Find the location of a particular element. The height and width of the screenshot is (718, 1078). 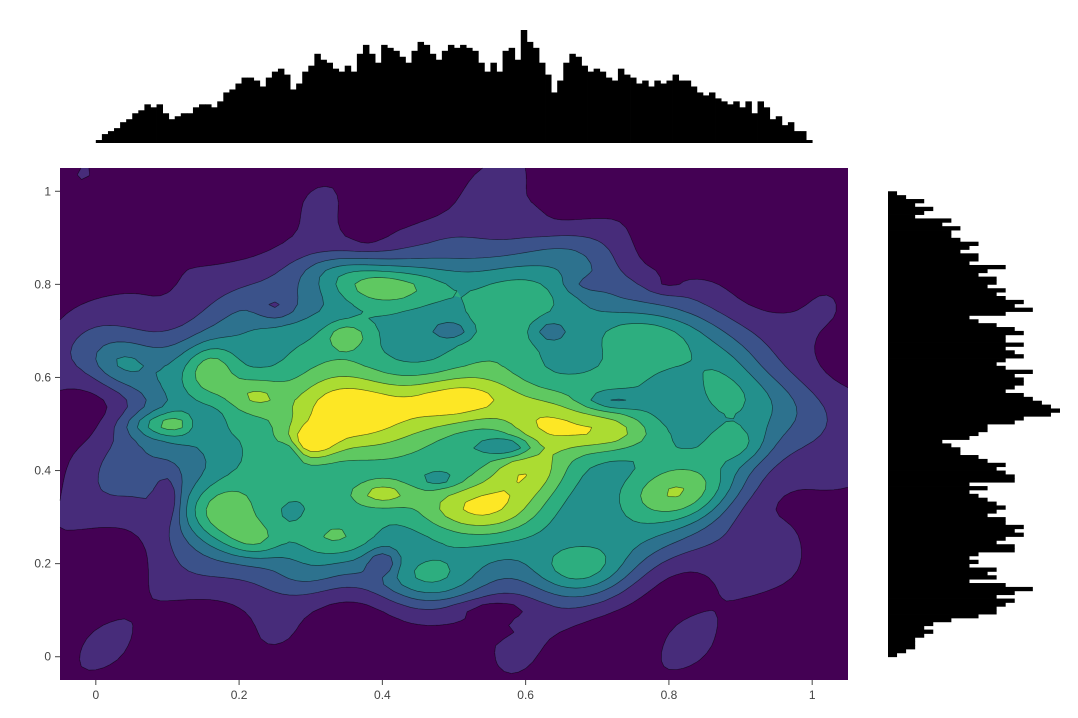

y-axis-ticks: 0 0.2 0.4 0.6 0.8 1 is located at coordinates (47, 424).